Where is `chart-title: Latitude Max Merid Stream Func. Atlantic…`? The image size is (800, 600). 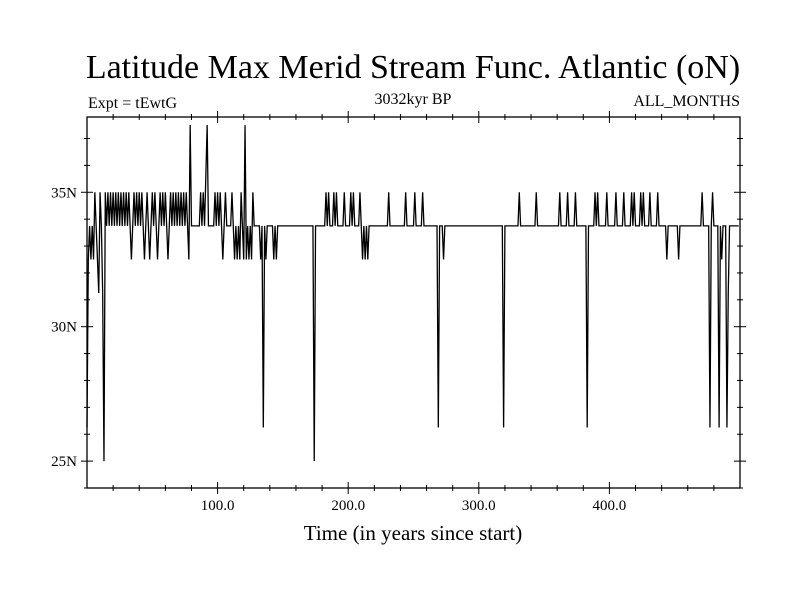 chart-title: Latitude Max Merid Stream Func. Atlantic… is located at coordinates (413, 67).